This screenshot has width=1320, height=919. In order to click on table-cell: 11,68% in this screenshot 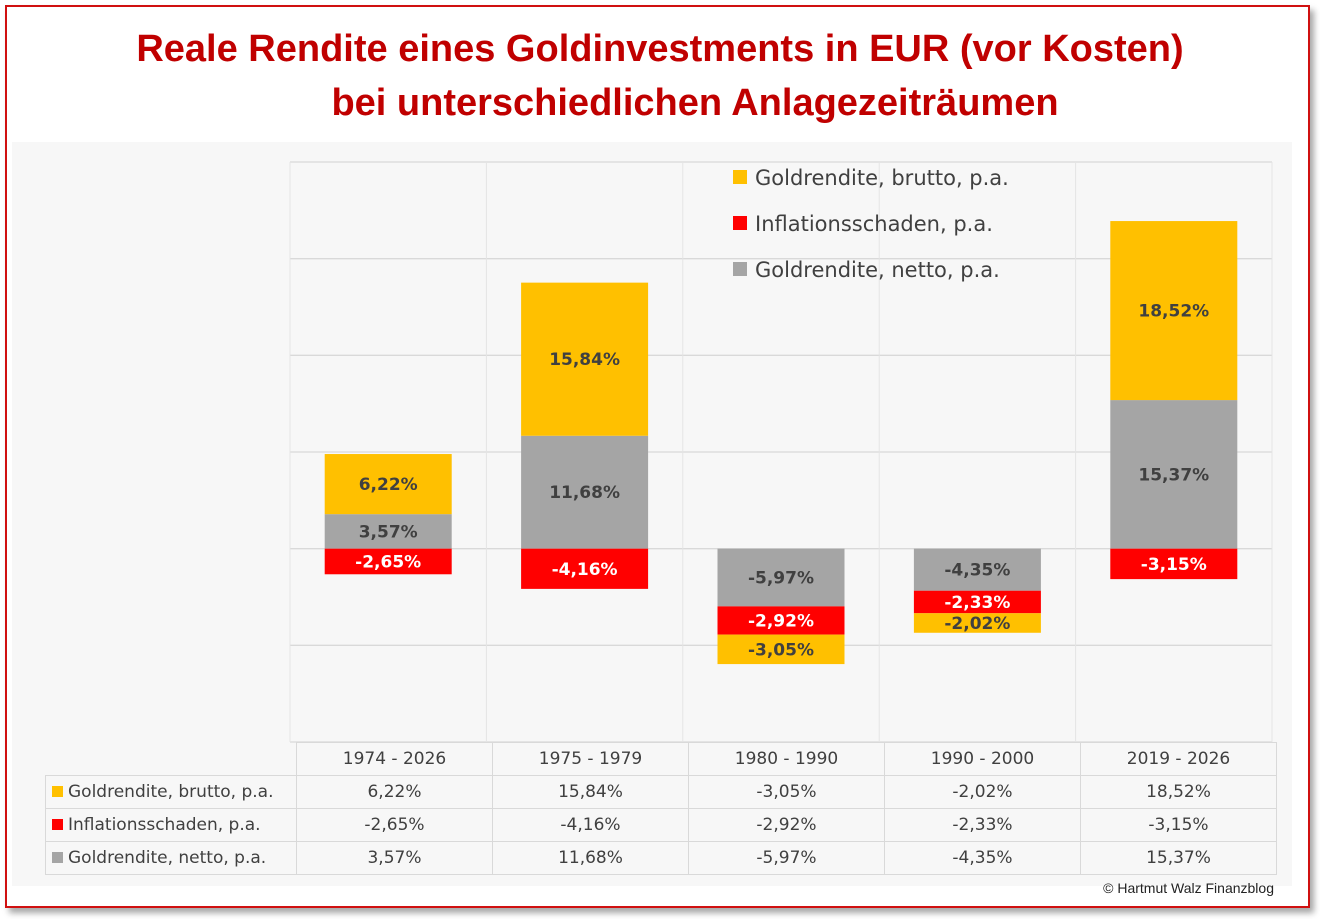, I will do `click(590, 858)`.